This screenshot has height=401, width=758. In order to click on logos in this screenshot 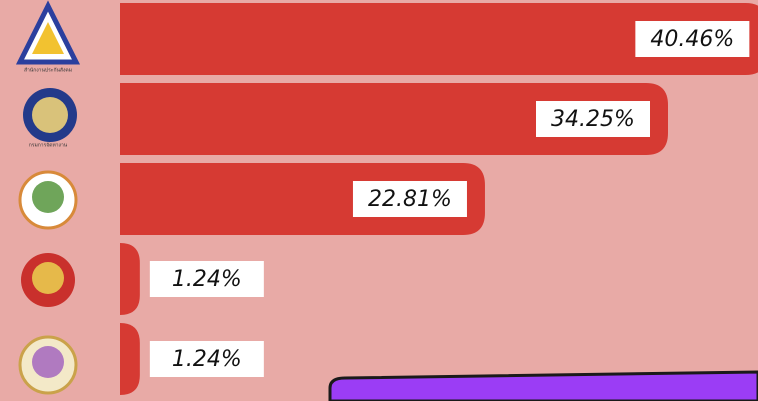, I will do `click(48, 197)`.